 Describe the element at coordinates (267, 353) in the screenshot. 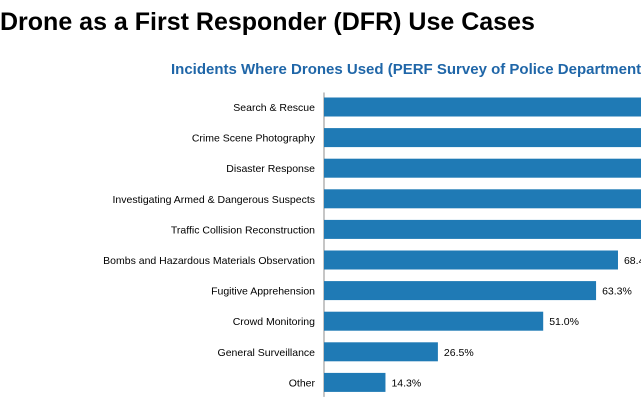

I see `category-label: General Surveillance` at that location.